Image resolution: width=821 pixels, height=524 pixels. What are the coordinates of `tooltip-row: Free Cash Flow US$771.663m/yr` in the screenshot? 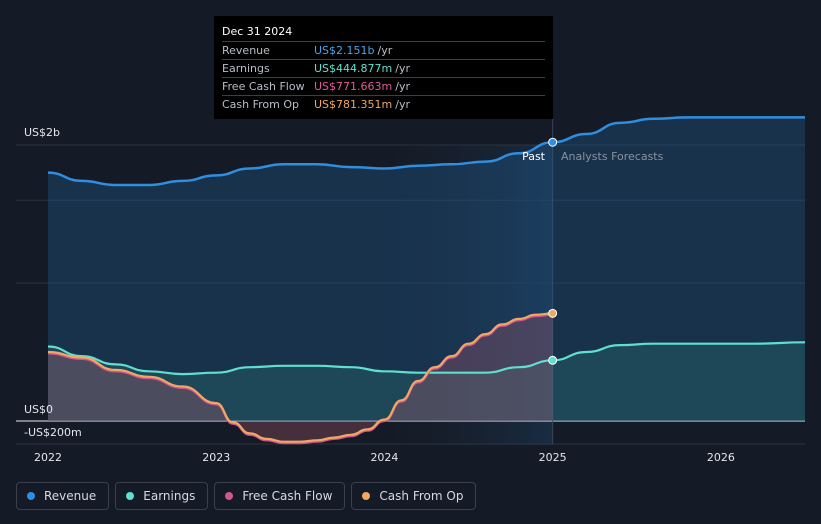 It's located at (383, 86).